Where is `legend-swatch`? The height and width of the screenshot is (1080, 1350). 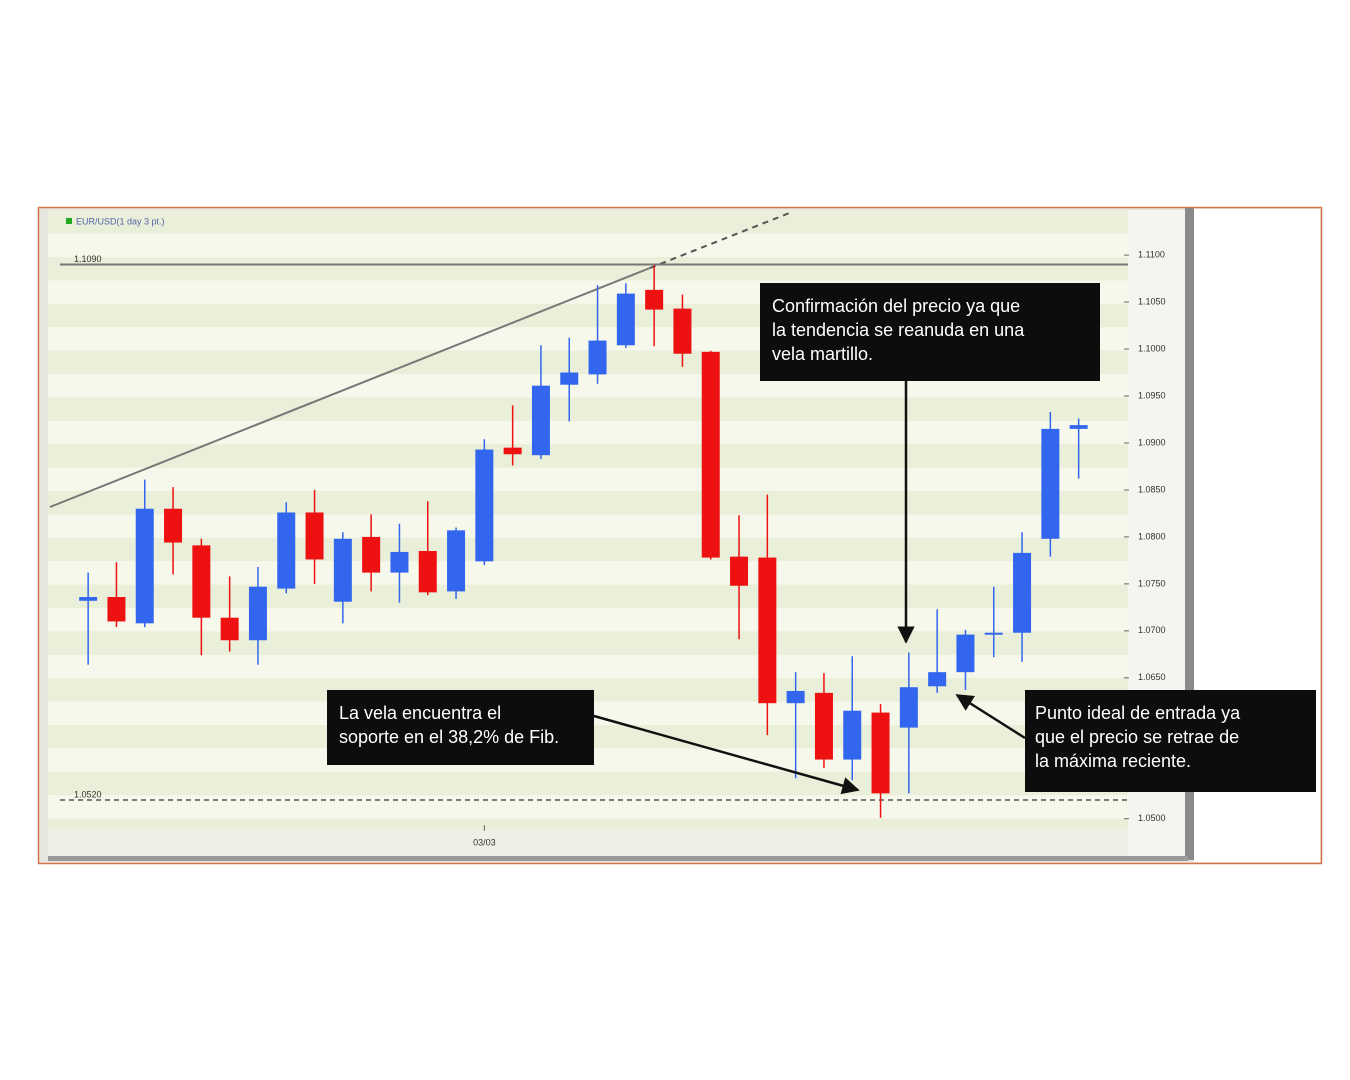 legend-swatch is located at coordinates (69, 221).